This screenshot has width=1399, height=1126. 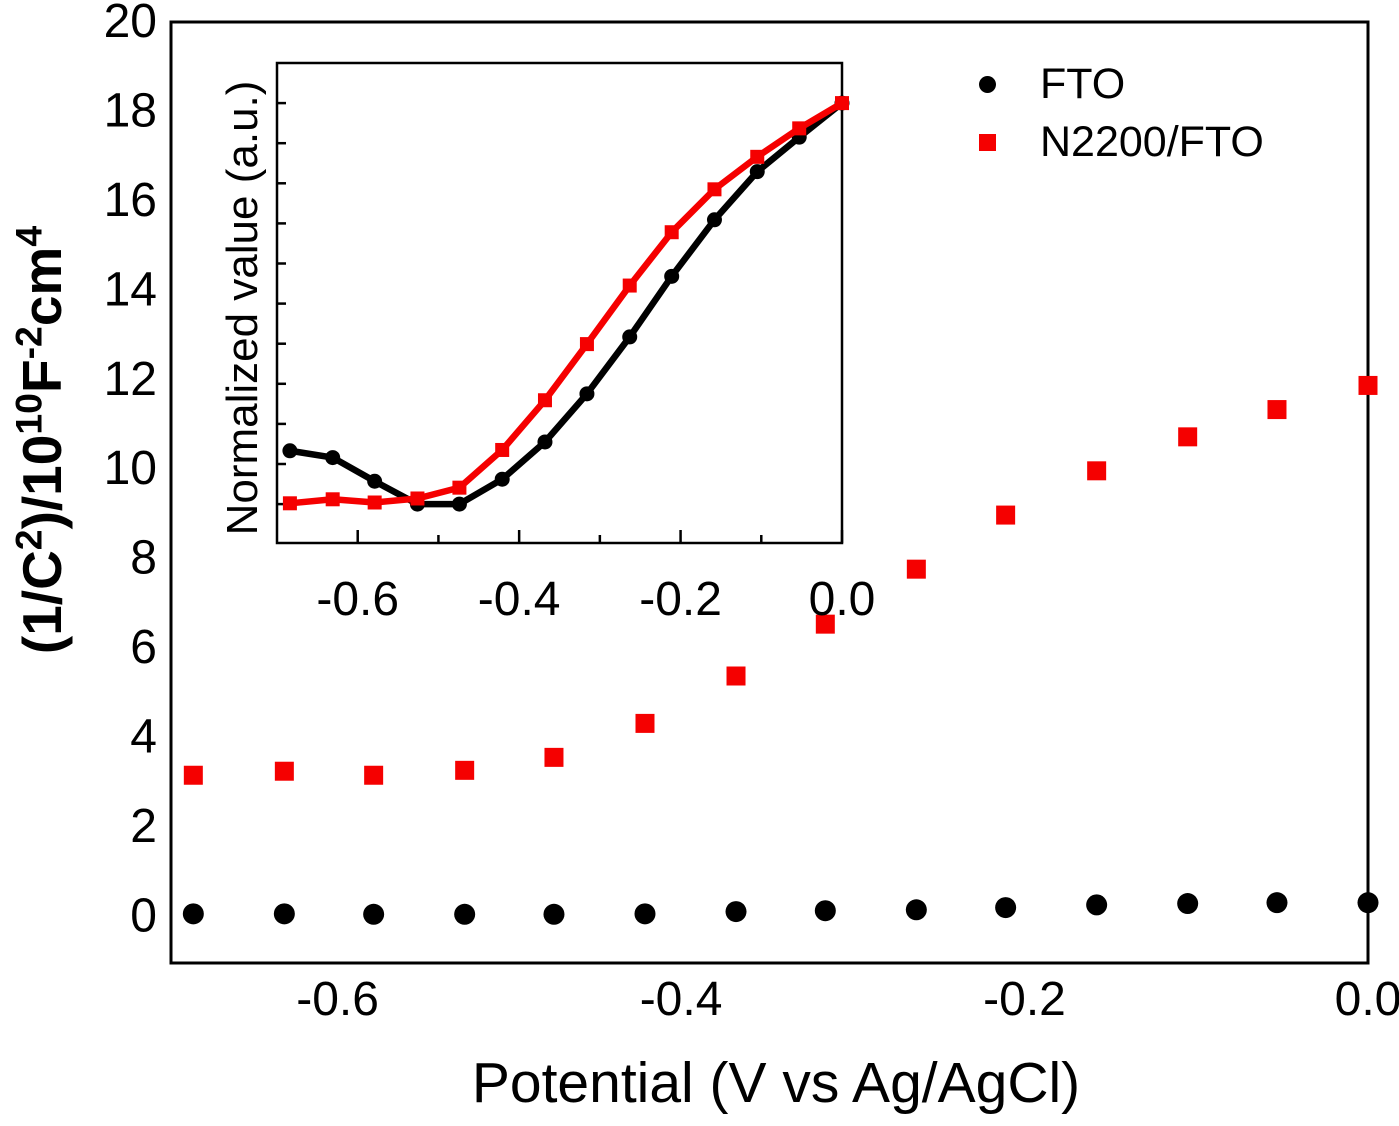 I want to click on inset-x-tick-label: -0.6, so click(x=357, y=599).